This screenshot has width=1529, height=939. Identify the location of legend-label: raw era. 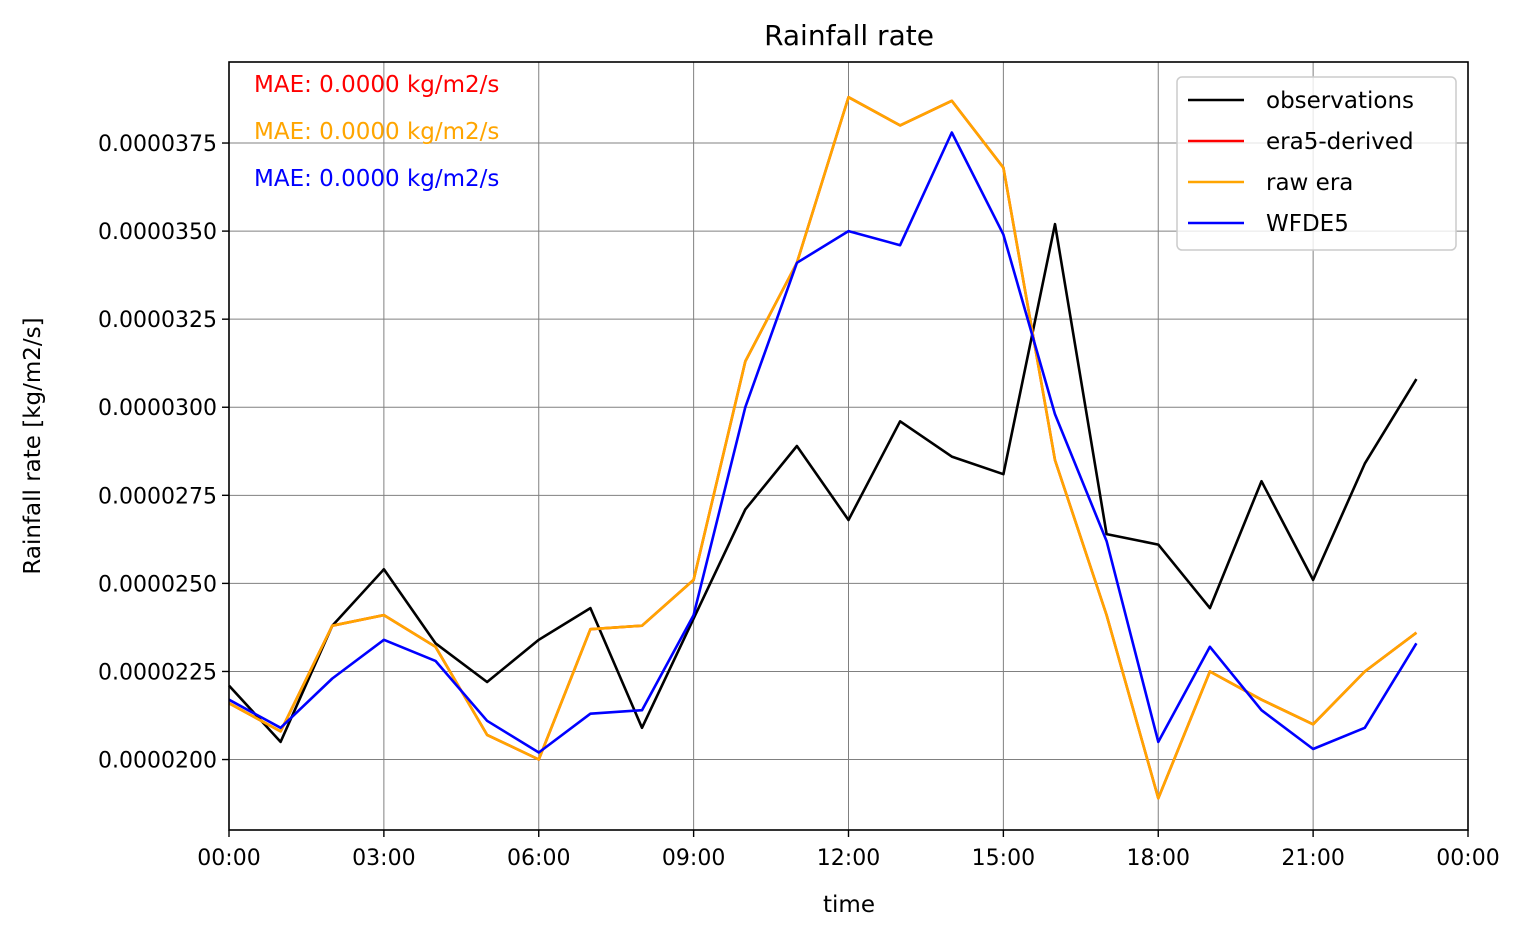
(1309, 183).